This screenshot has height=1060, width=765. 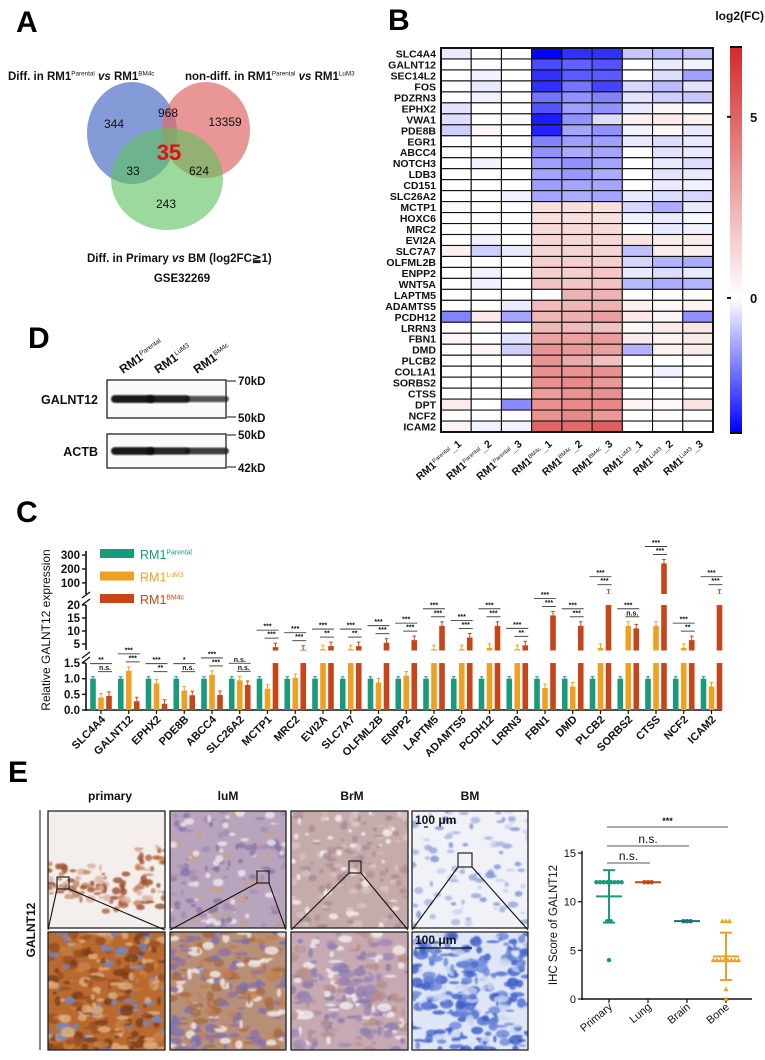 What do you see at coordinates (72, 711) in the screenshot?
I see `y-tick-label: 0.0` at bounding box center [72, 711].